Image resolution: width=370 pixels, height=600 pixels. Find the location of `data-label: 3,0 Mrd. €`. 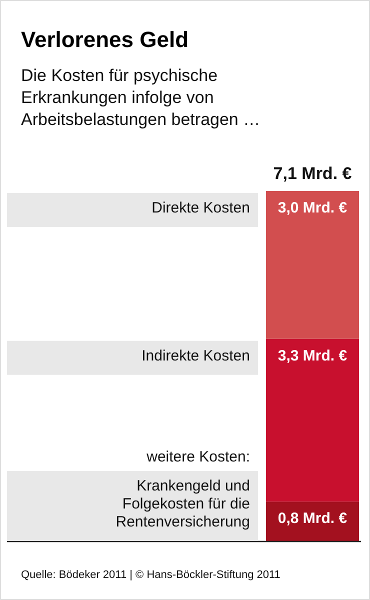

data-label: 3,0 Mrd. € is located at coordinates (313, 208).